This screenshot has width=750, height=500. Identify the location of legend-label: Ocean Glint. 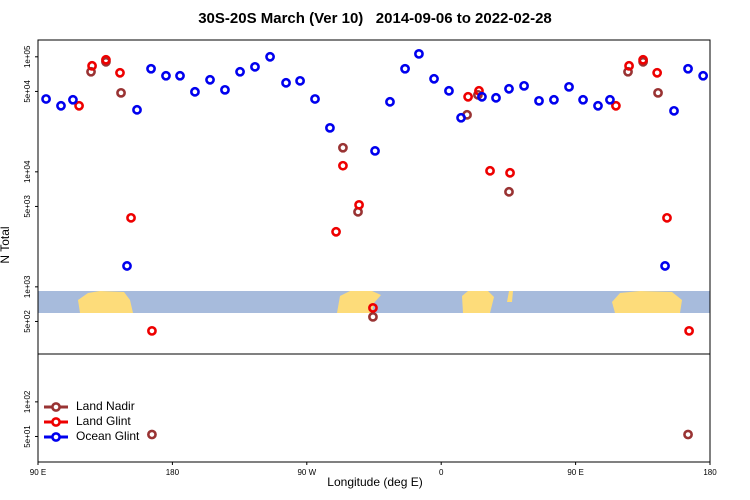
(108, 436).